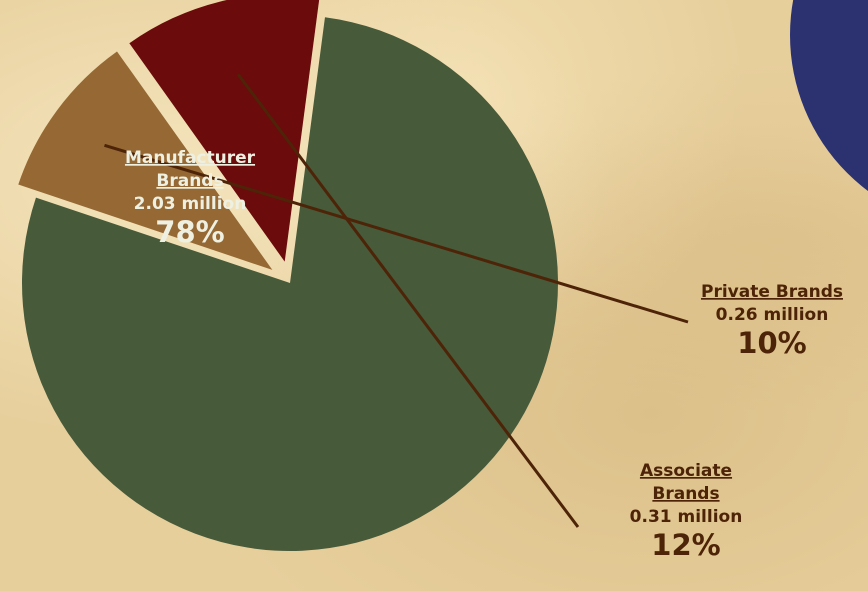 This screenshot has width=868, height=591. What do you see at coordinates (685, 545) in the screenshot?
I see `slice-percent-label: 12%` at bounding box center [685, 545].